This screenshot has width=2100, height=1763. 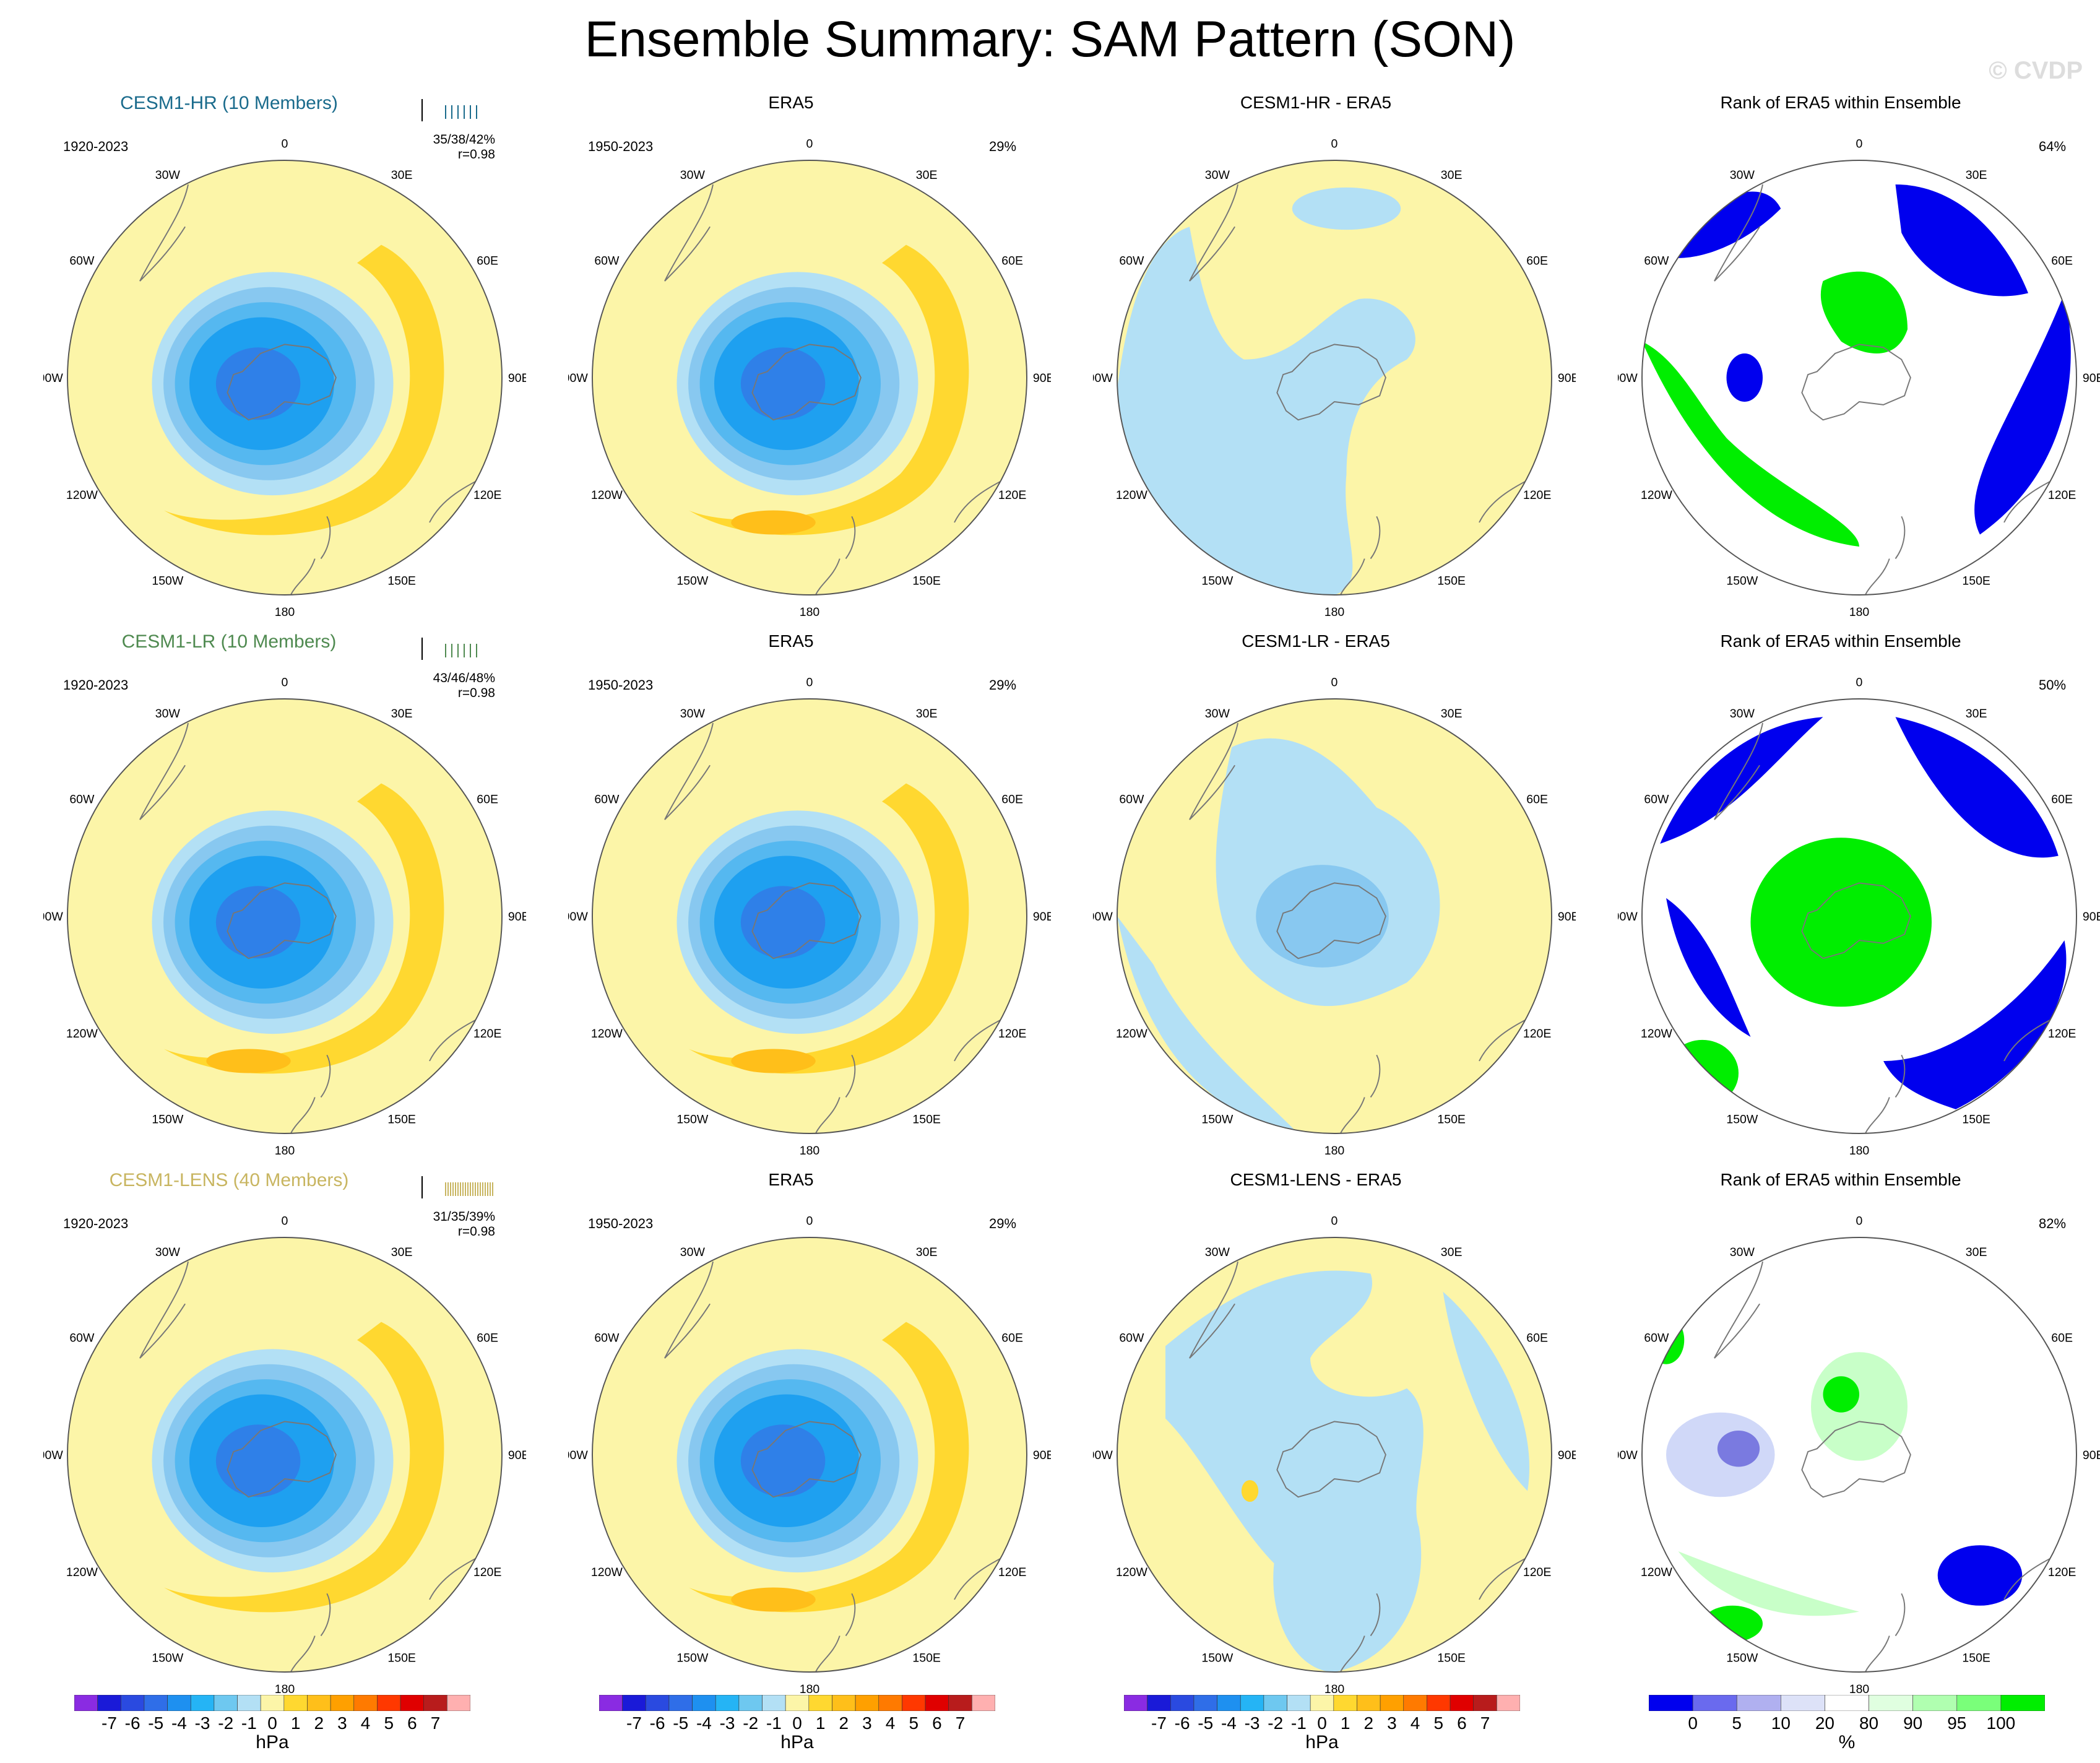 What do you see at coordinates (2053, 1223) in the screenshot?
I see `rank-percent: 82%` at bounding box center [2053, 1223].